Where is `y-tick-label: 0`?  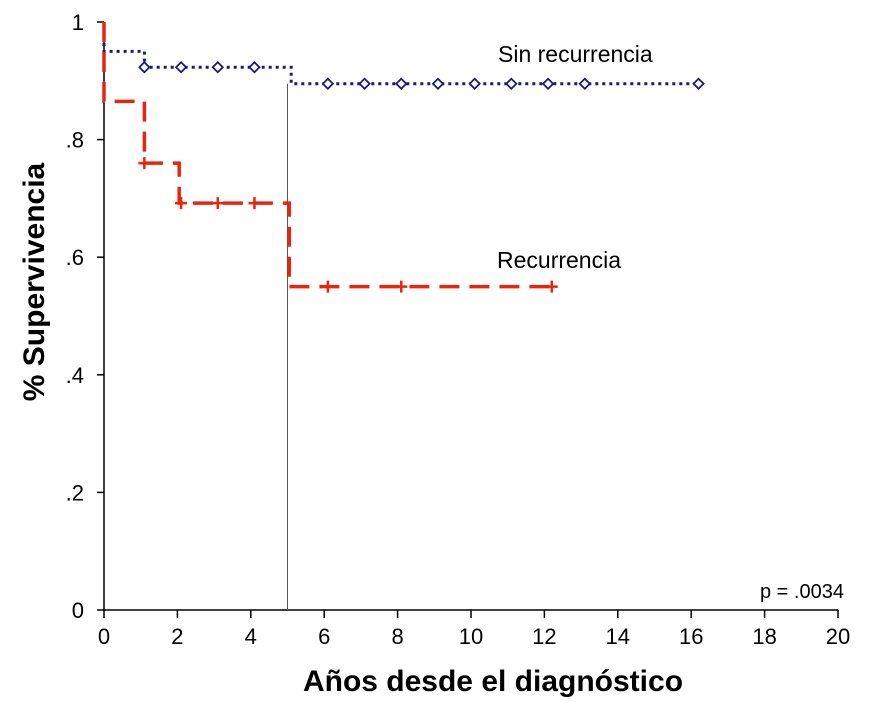
y-tick-label: 0 is located at coordinates (78, 610).